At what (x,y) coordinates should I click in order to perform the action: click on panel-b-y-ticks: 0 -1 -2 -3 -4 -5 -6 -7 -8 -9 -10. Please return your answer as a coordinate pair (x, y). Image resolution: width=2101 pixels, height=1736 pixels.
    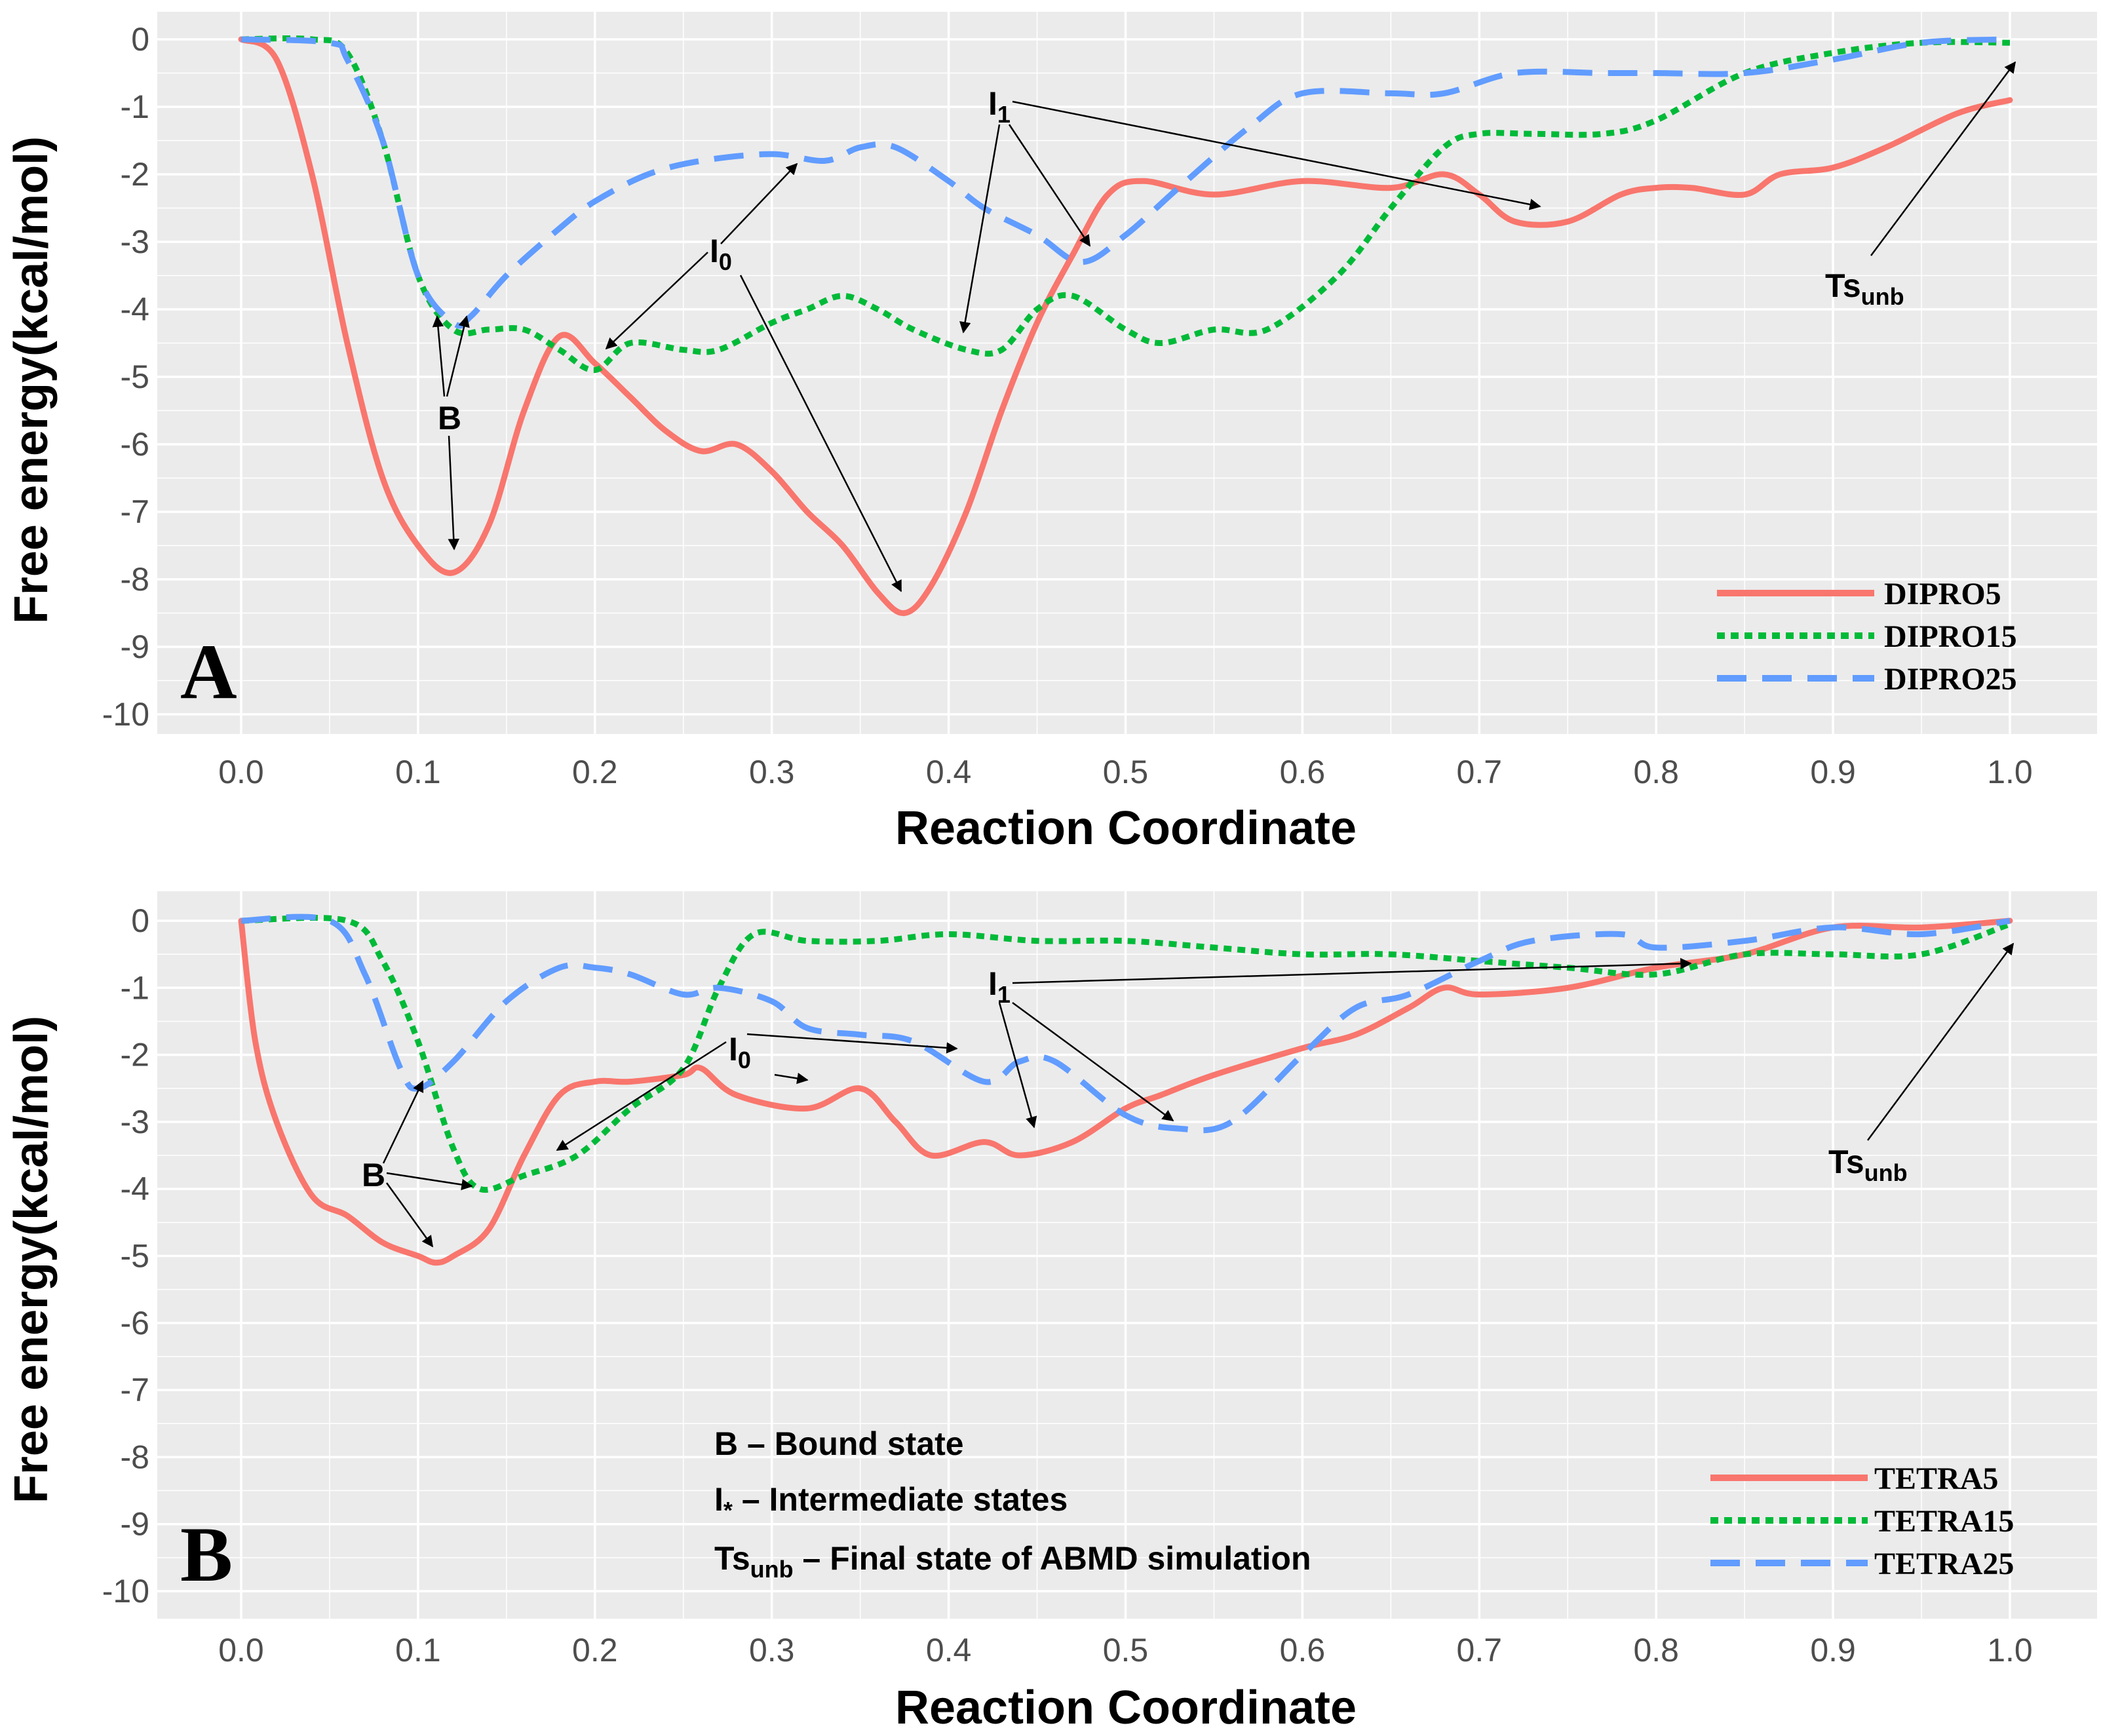
    Looking at the image, I should click on (125, 1256).